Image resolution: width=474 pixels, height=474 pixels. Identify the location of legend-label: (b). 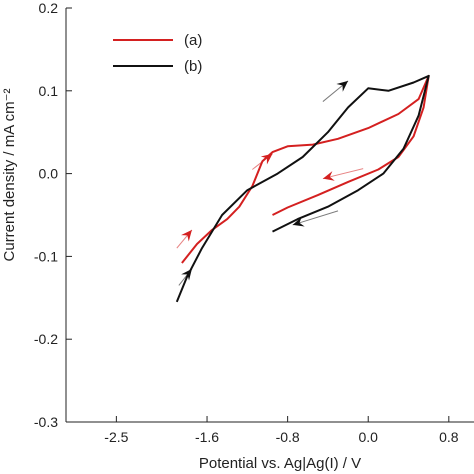
(193, 66).